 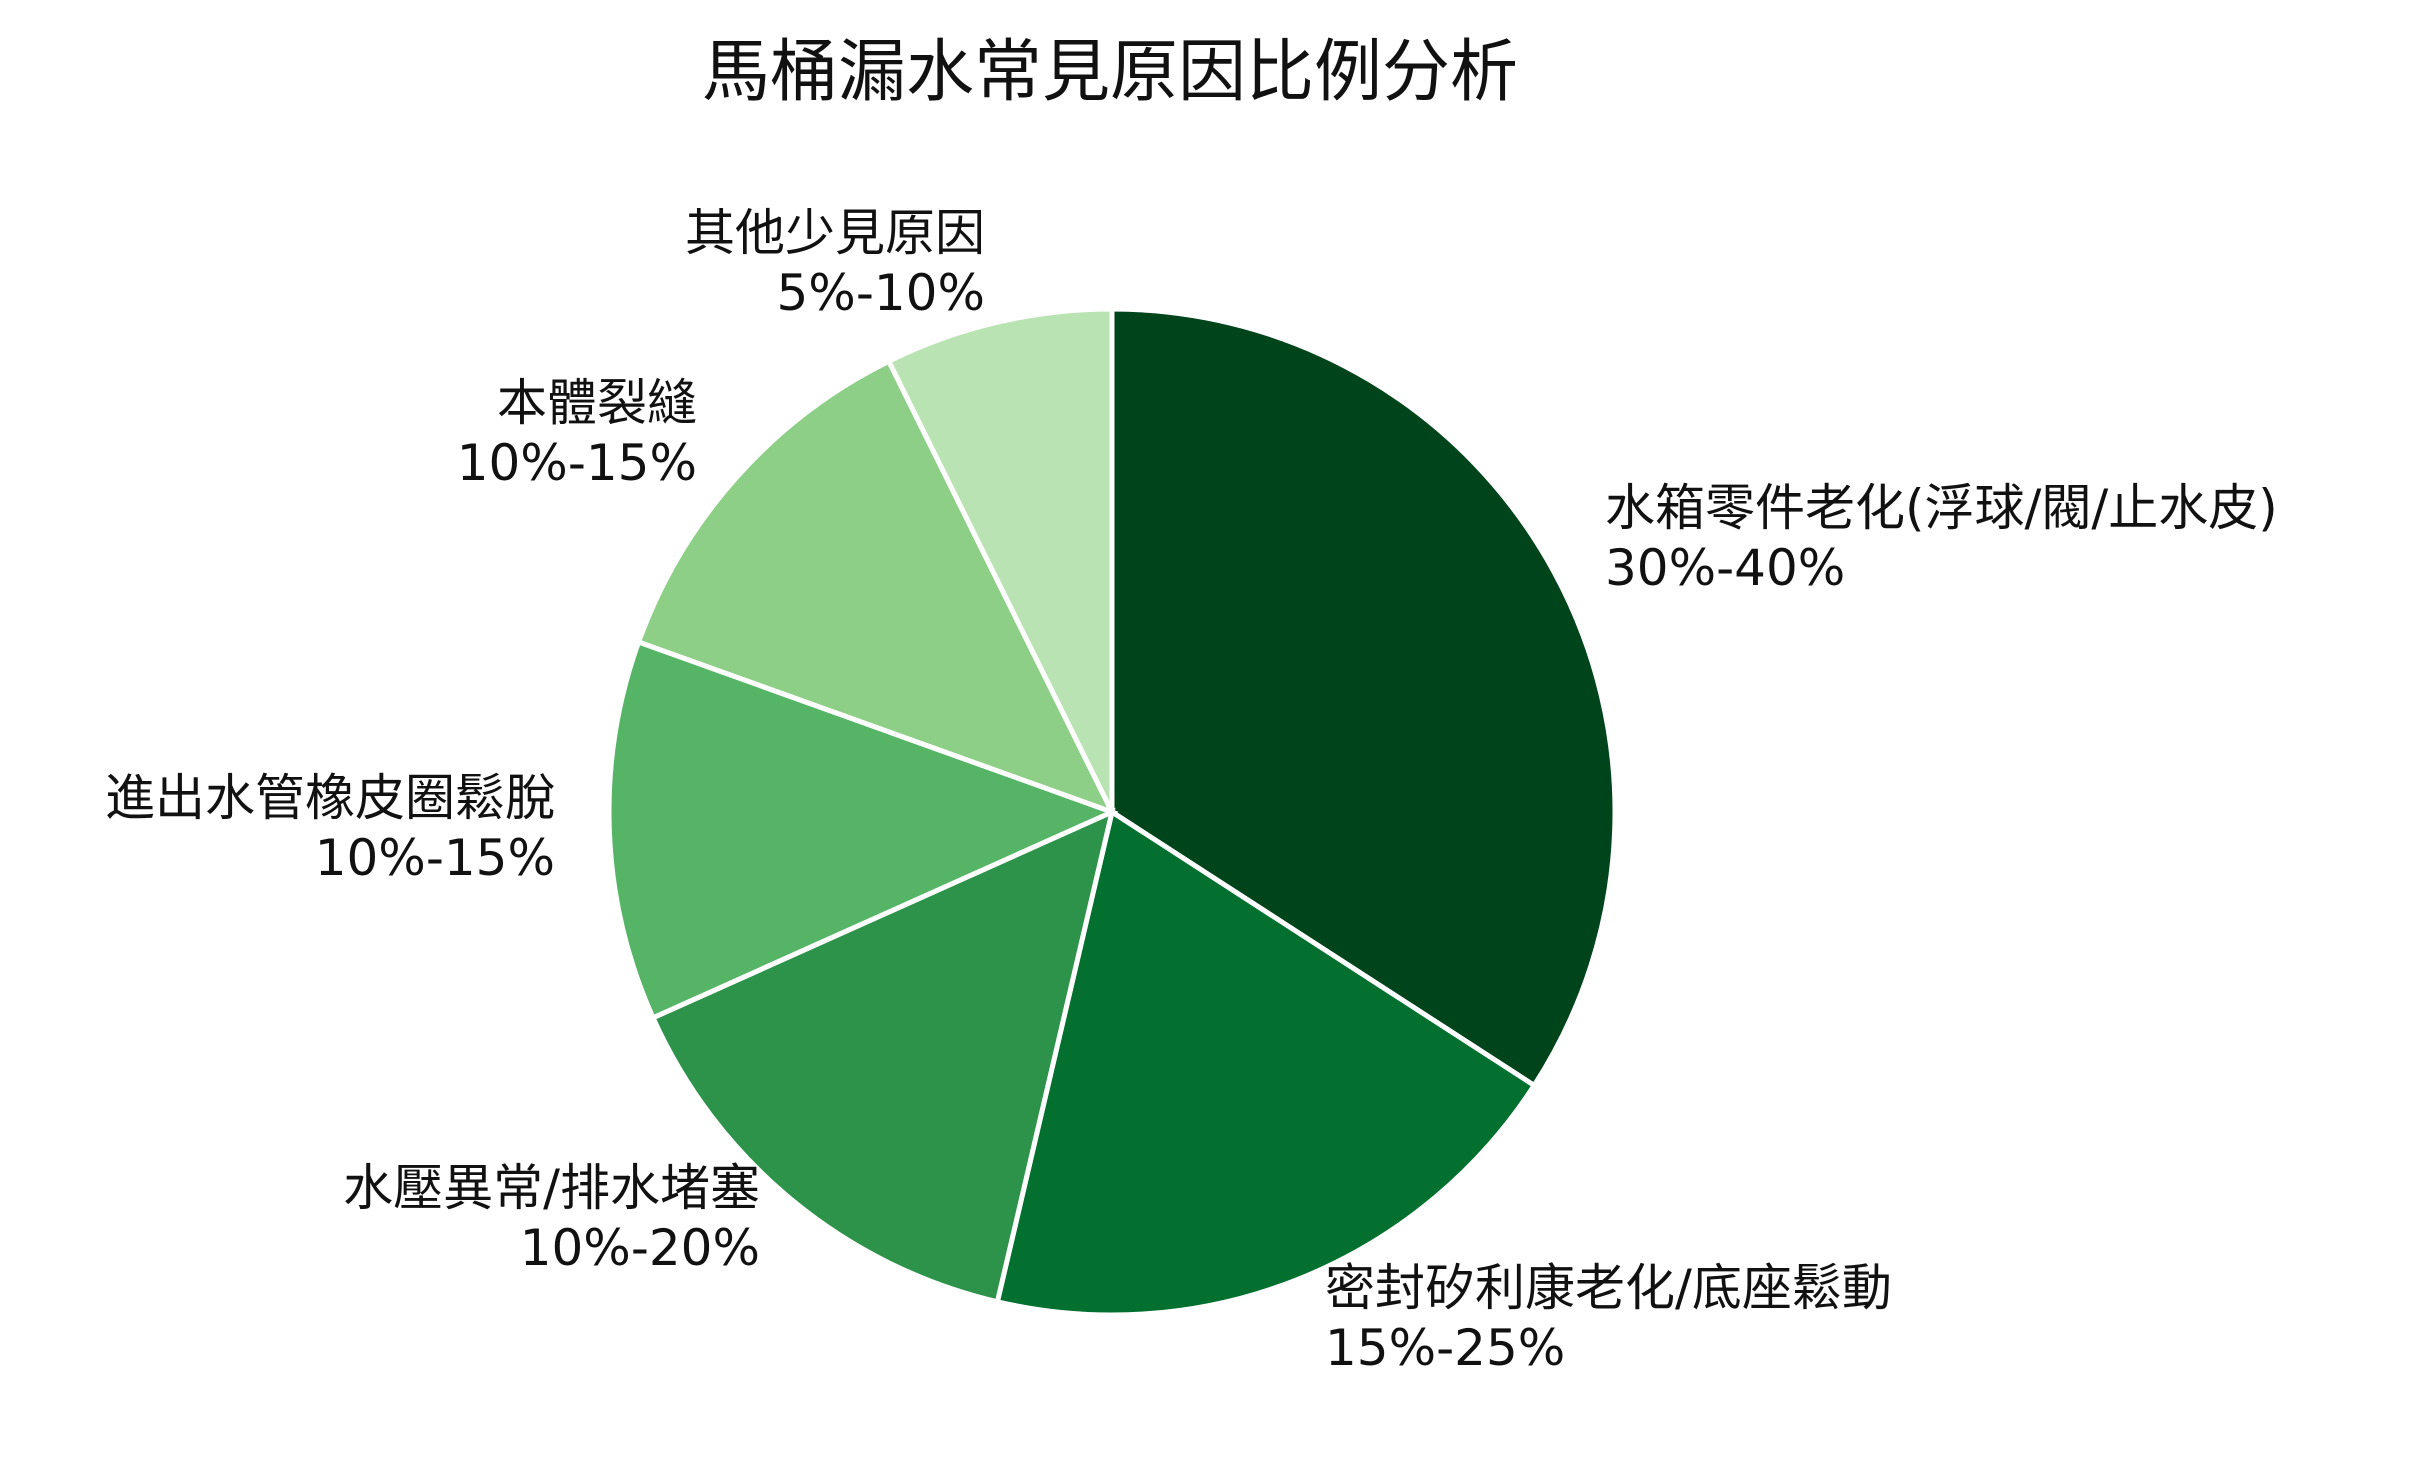 What do you see at coordinates (330, 798) in the screenshot?
I see `slice-label-name: 進出水管橡皮圈鬆脫` at bounding box center [330, 798].